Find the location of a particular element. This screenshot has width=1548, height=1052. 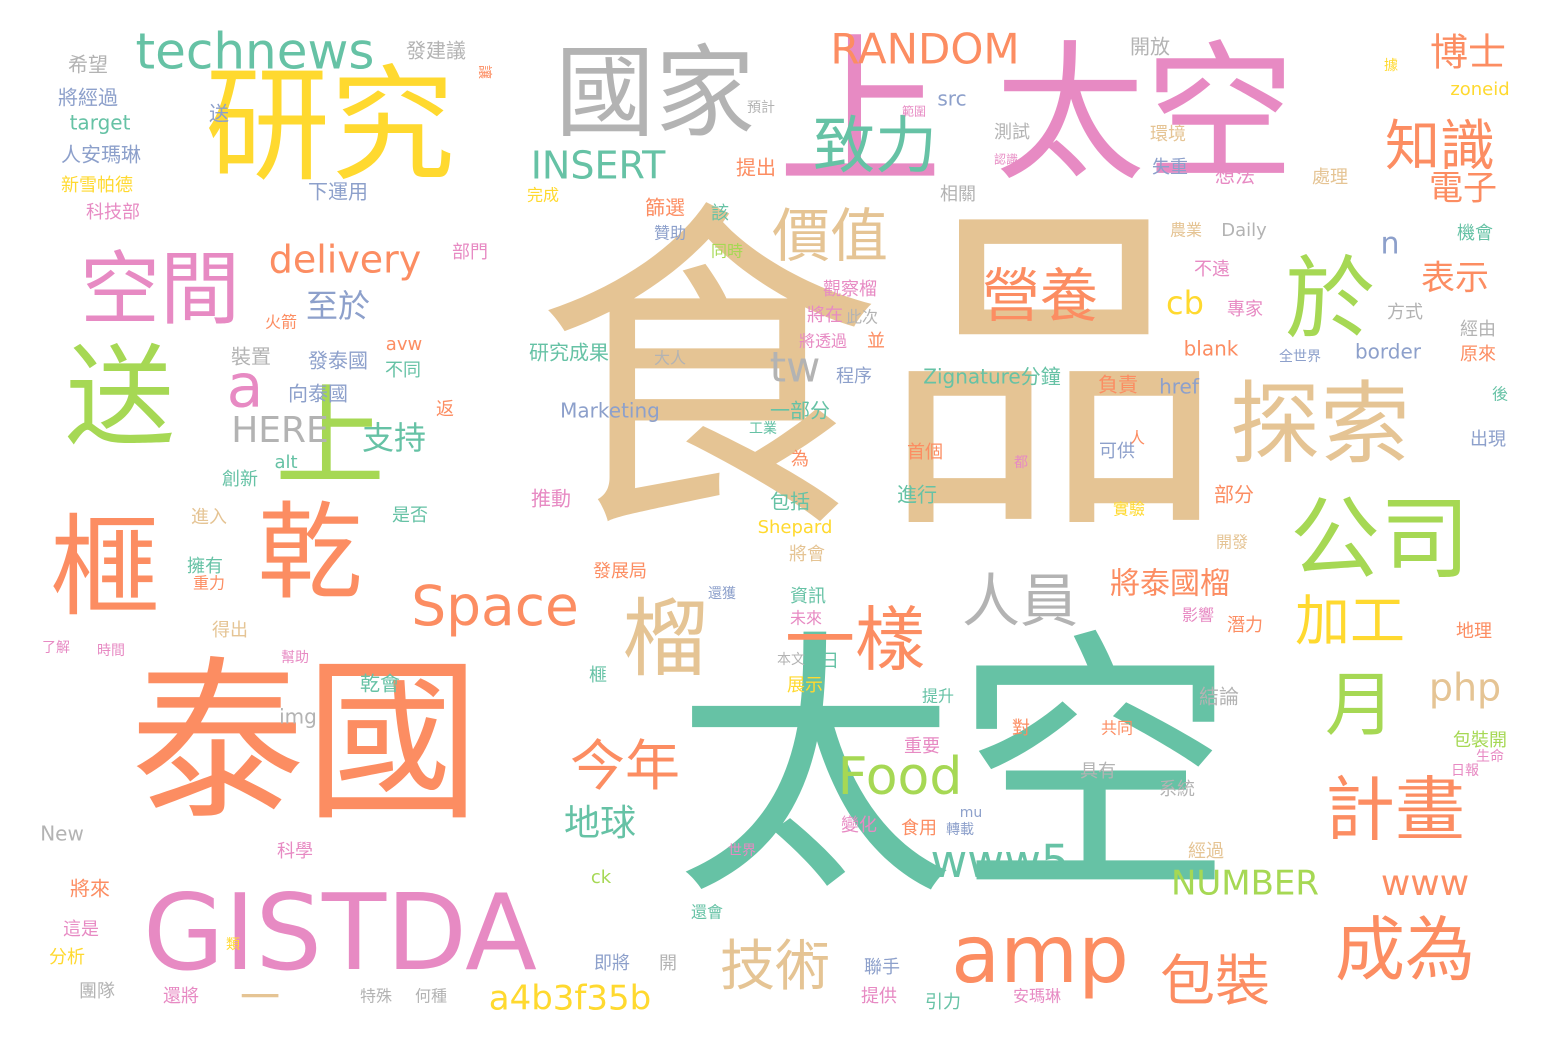

word-9: 榧 is located at coordinates (105, 567).